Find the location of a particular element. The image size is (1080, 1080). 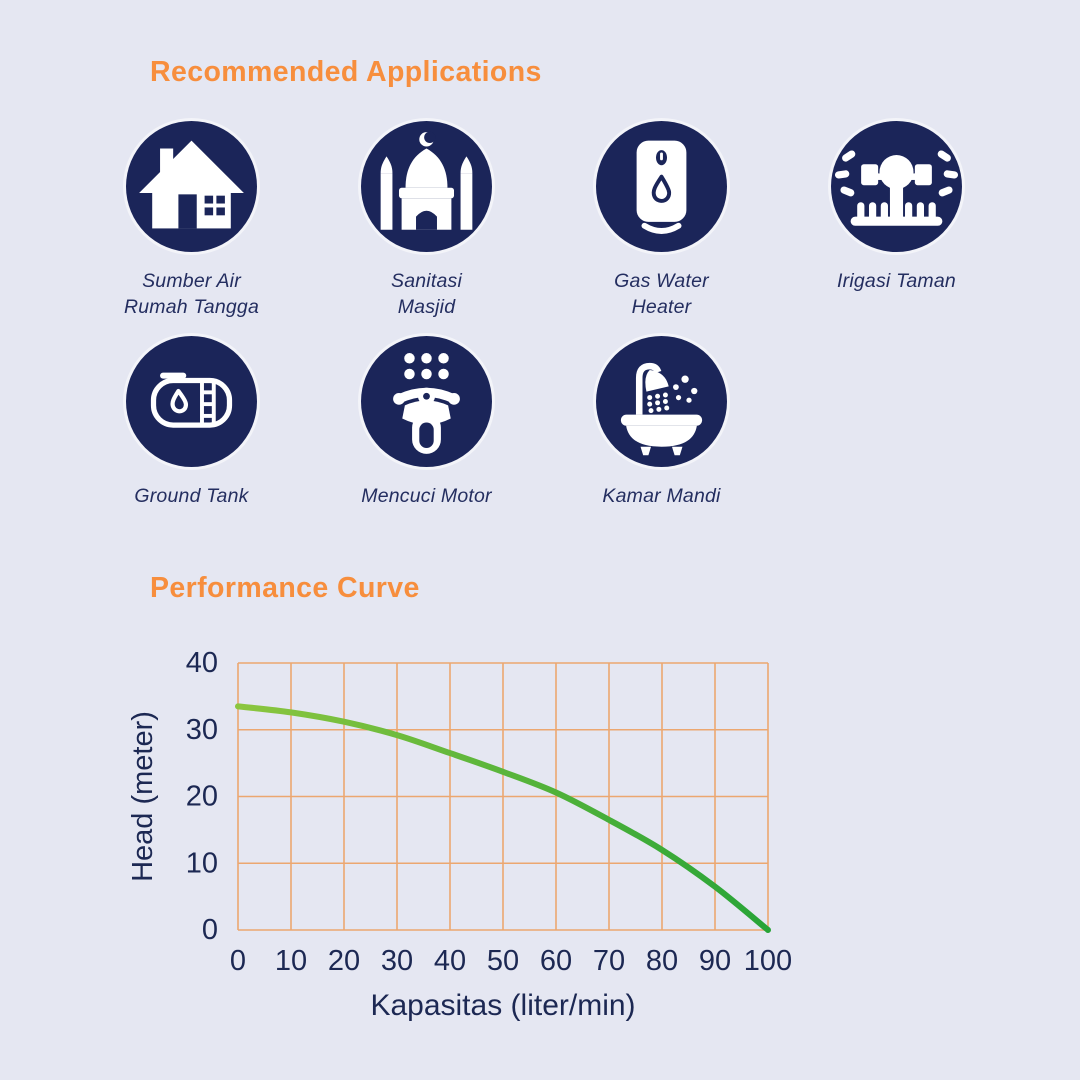

house-icon is located at coordinates (191, 186).